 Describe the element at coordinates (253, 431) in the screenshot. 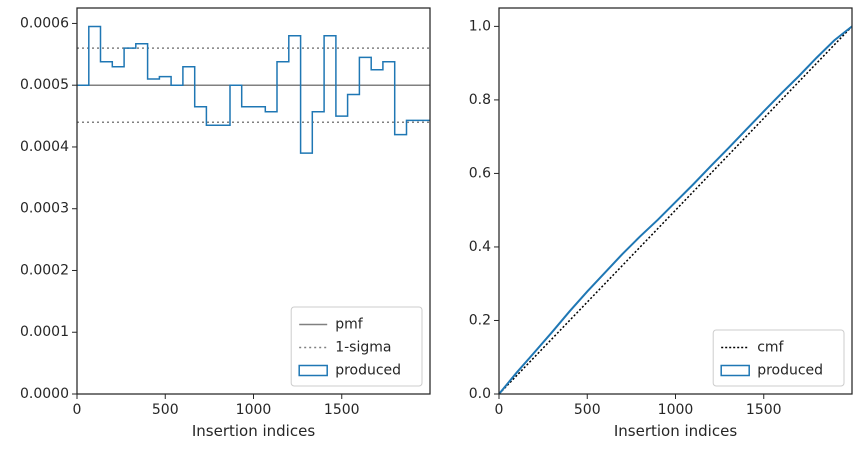

I see `left-x-axis-label: Insertion indices` at that location.